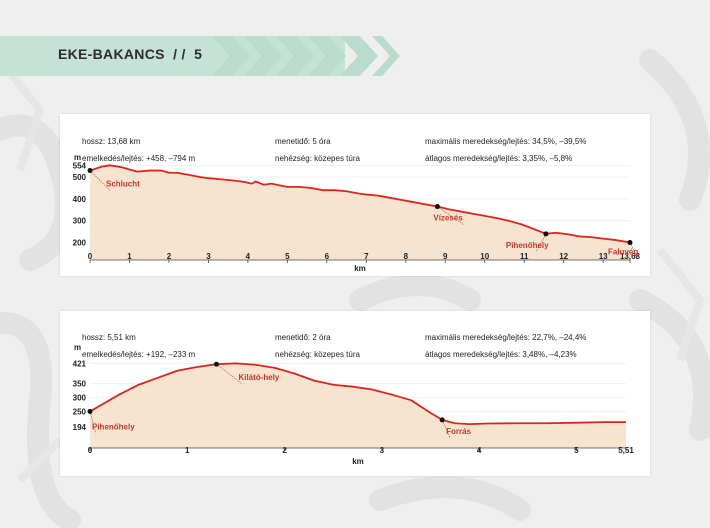  Describe the element at coordinates (366, 256) in the screenshot. I see `x-tick-label: 7` at that location.